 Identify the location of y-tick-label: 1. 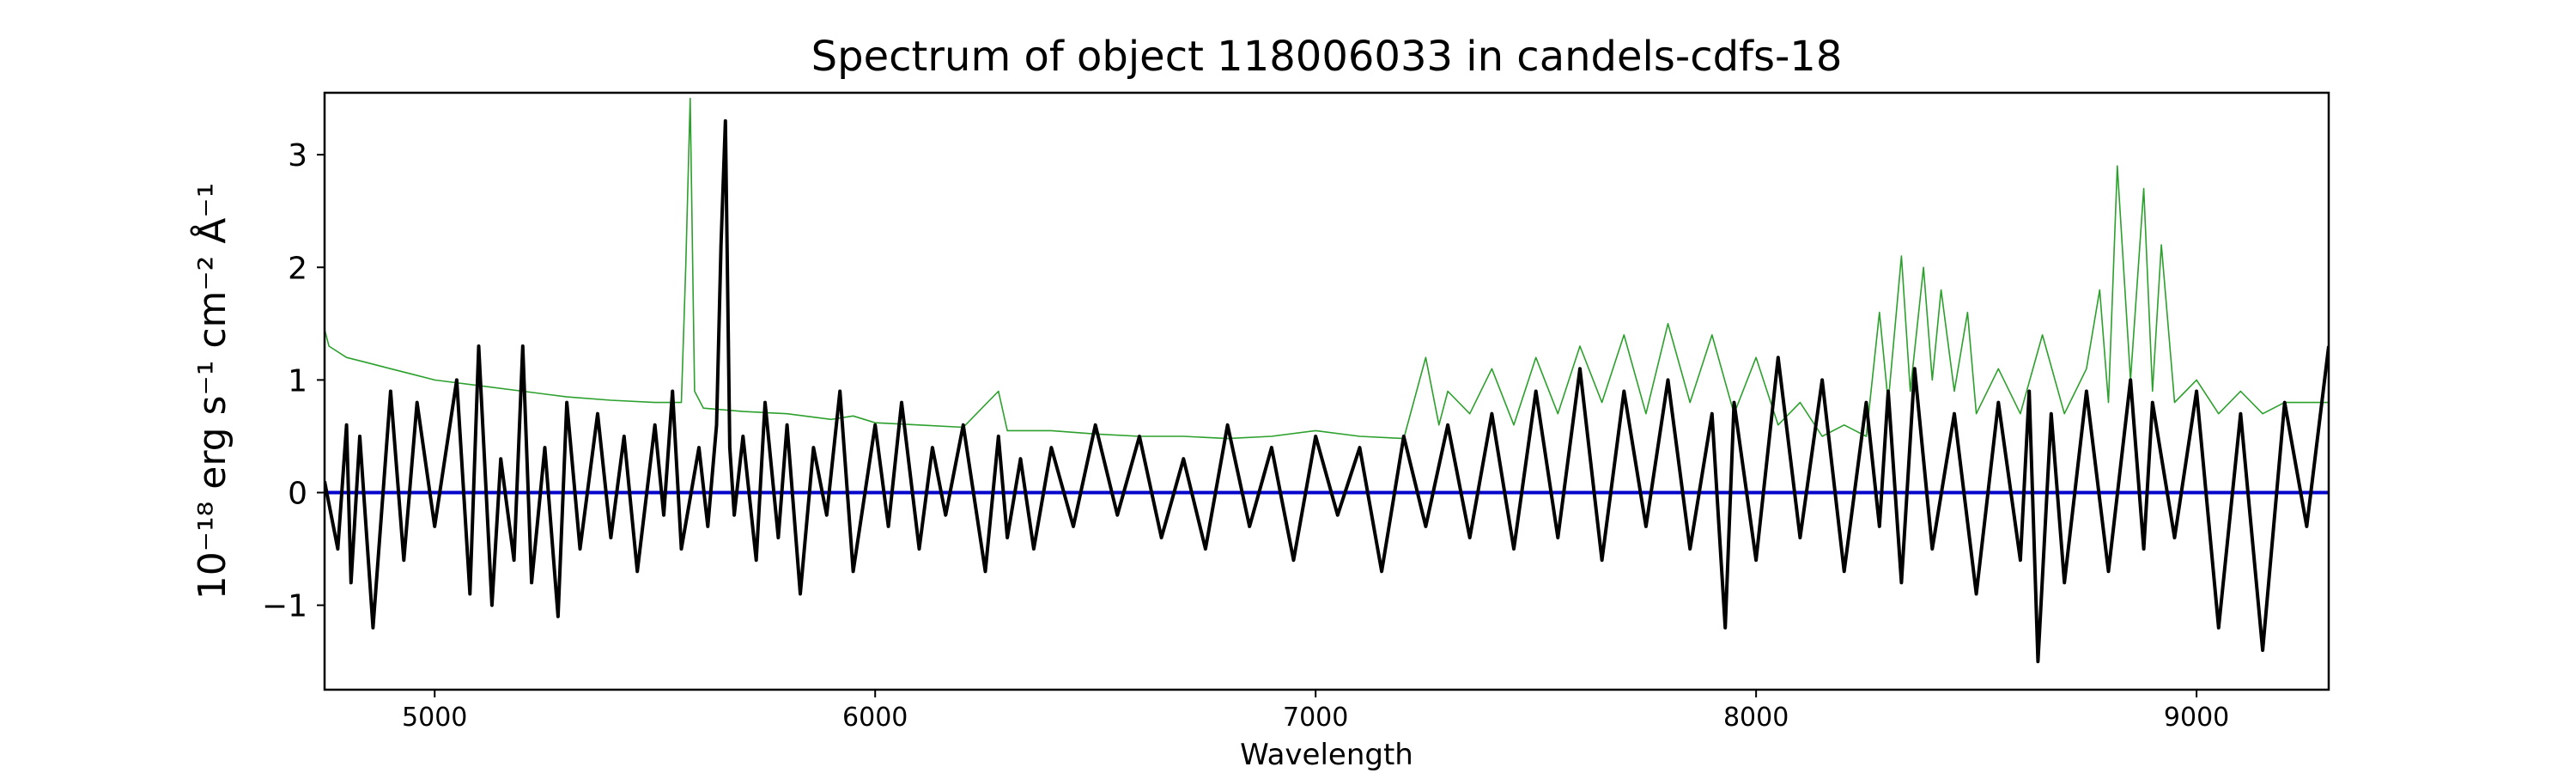
(297, 381).